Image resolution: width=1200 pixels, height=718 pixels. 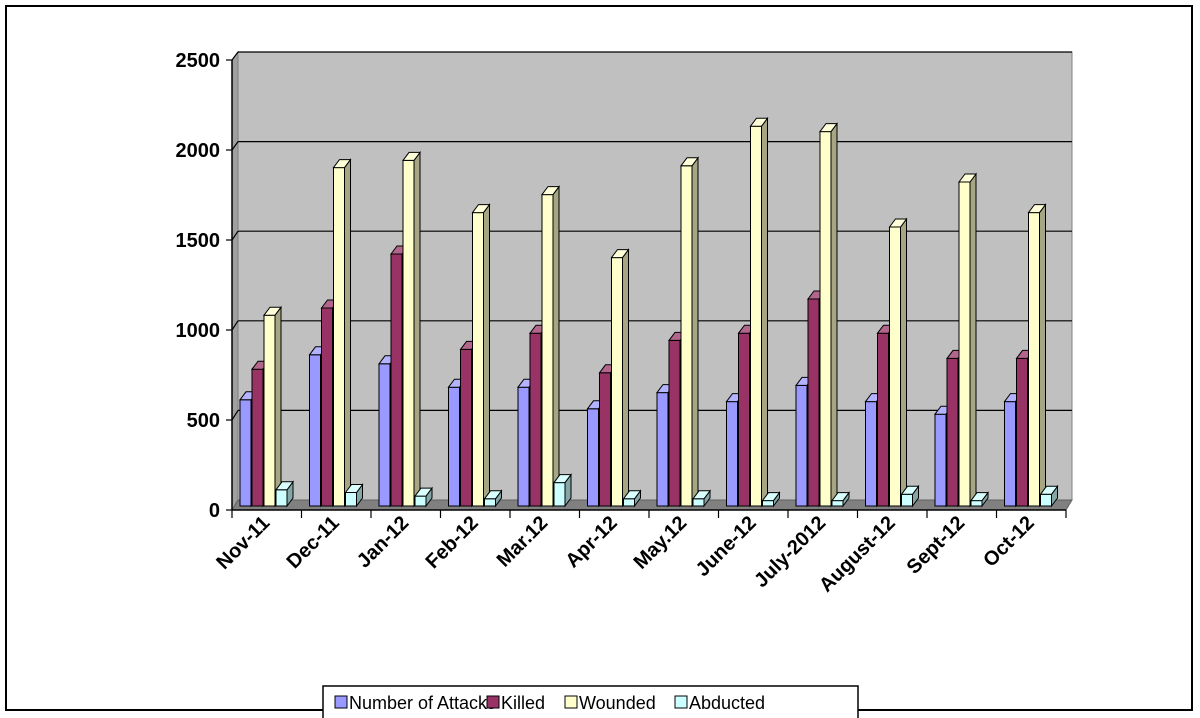 I want to click on x-tick-label: Dec-11, so click(x=313, y=542).